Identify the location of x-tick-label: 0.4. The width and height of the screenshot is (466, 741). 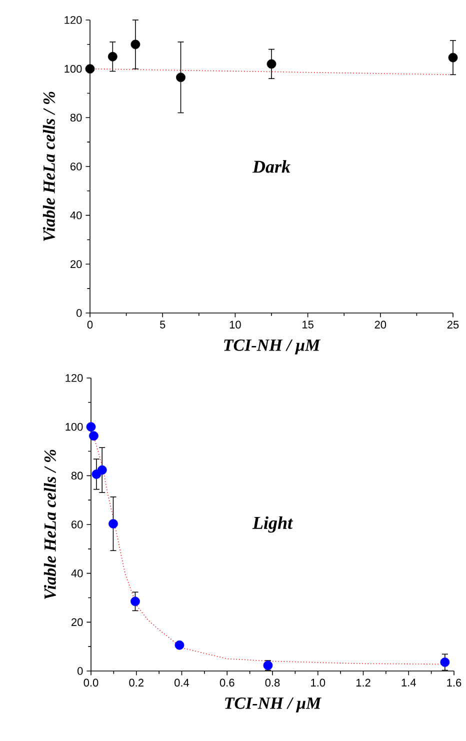
(182, 682).